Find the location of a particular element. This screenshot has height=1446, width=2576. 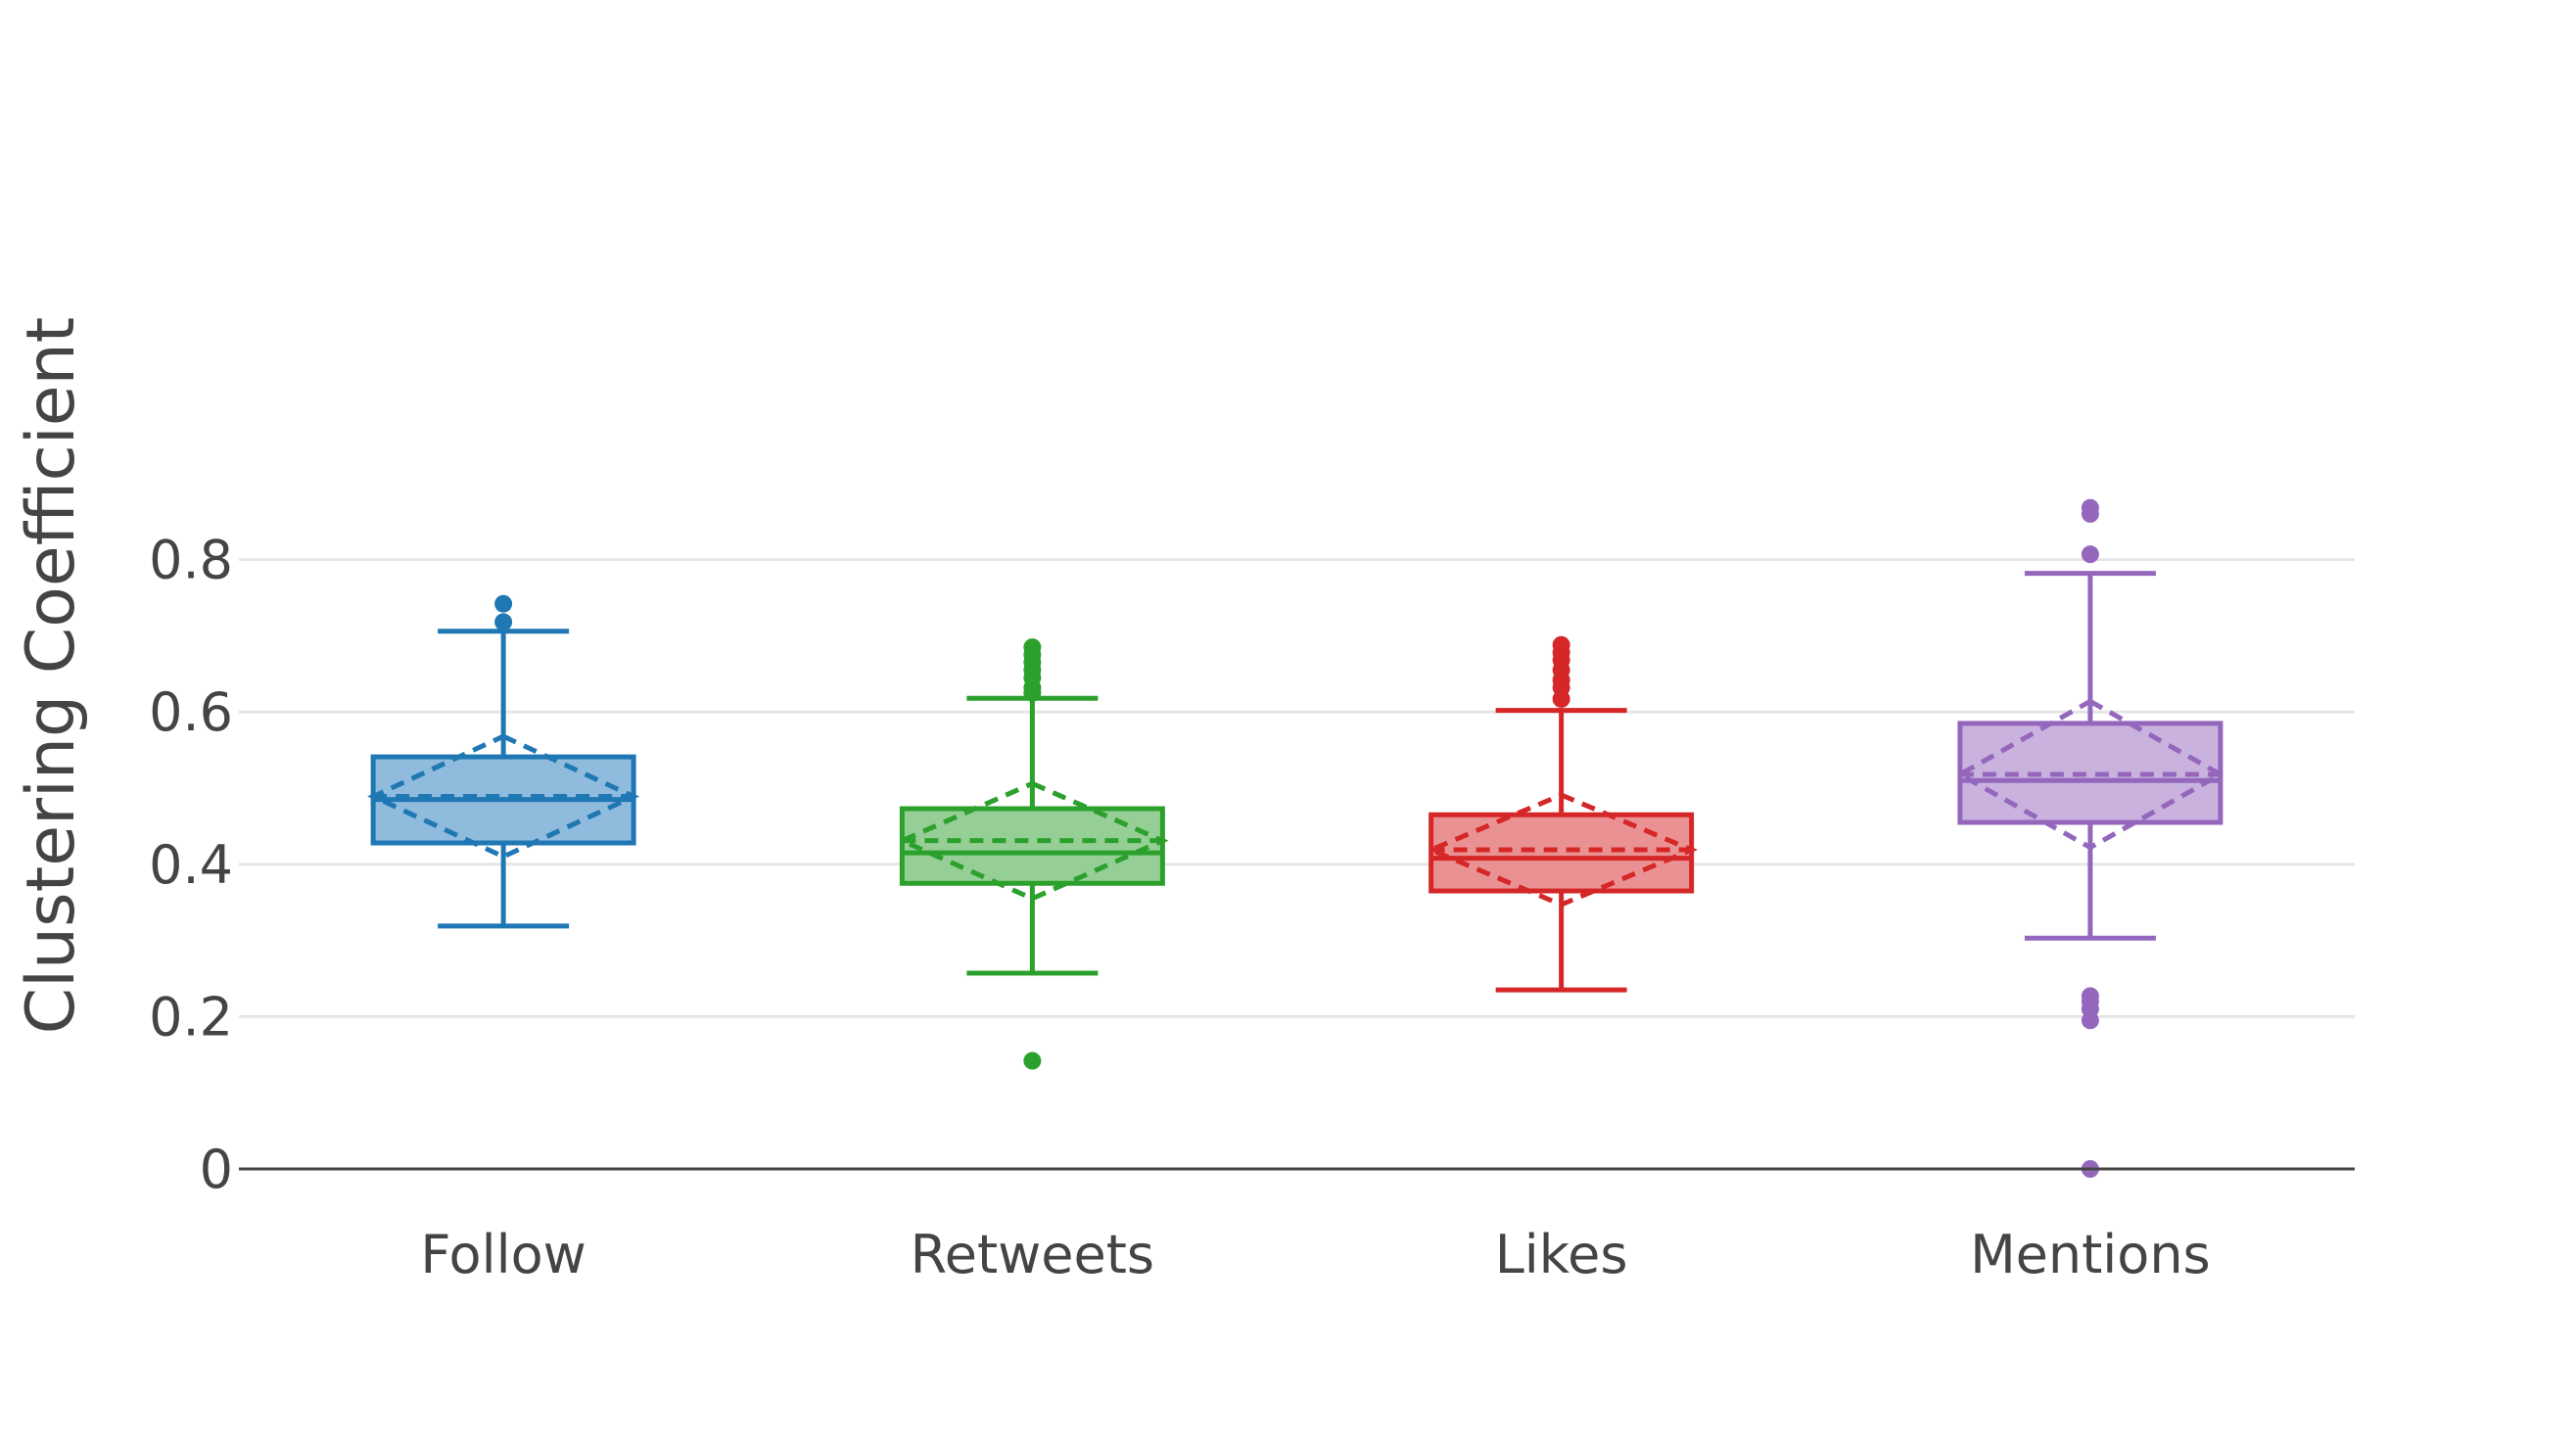

x-tick-label: Mentions is located at coordinates (2090, 1254).